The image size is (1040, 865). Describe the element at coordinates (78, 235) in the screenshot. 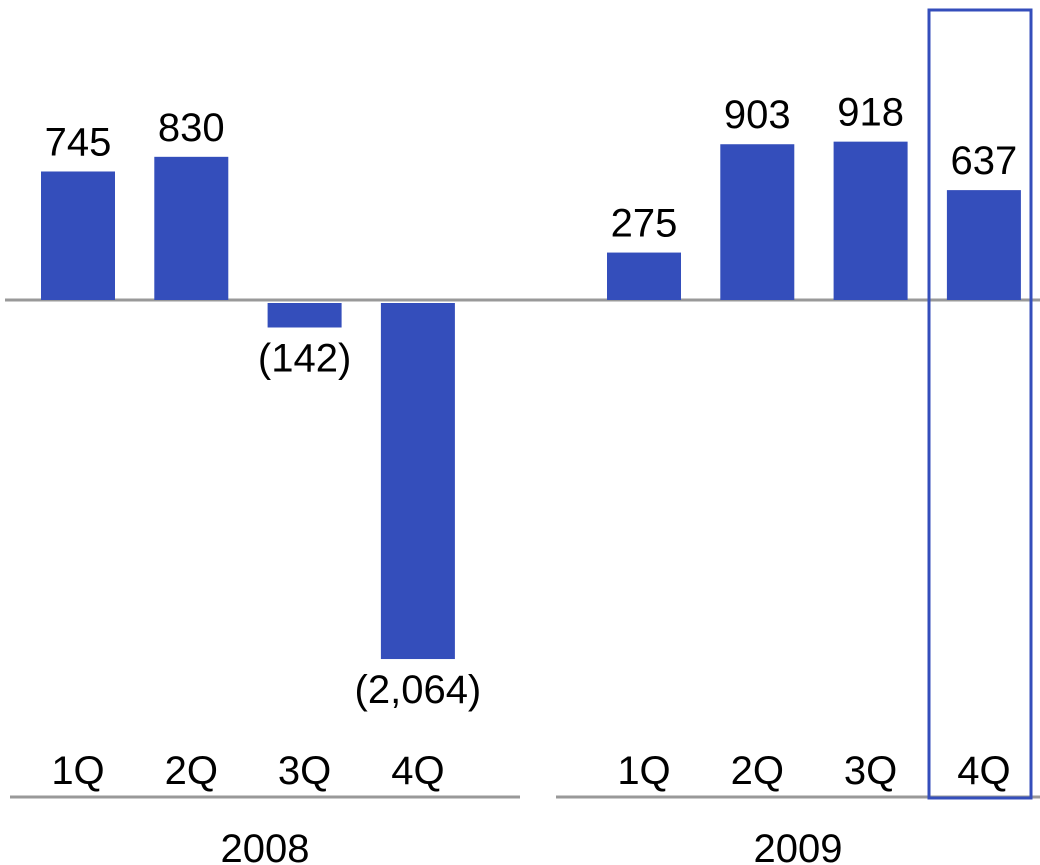

I see `bar-2008-1Q` at that location.